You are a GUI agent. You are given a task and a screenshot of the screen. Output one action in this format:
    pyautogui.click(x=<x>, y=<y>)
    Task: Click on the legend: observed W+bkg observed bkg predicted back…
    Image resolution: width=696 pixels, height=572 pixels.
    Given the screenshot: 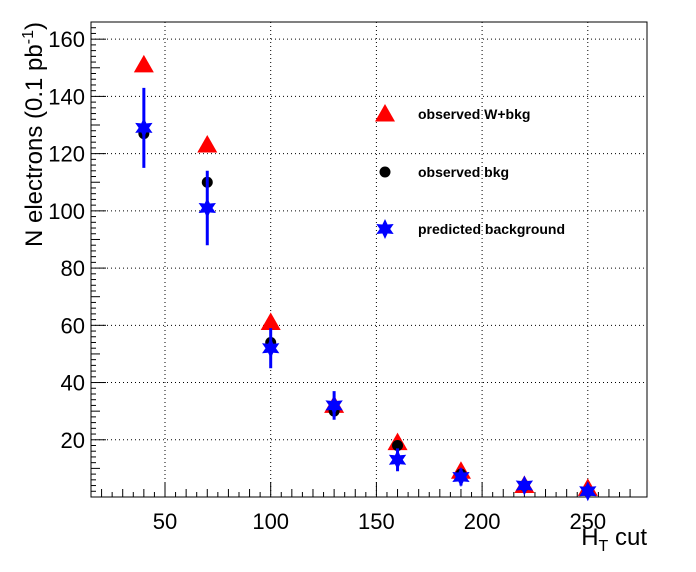 What is the action you would take?
    pyautogui.click(x=470, y=171)
    